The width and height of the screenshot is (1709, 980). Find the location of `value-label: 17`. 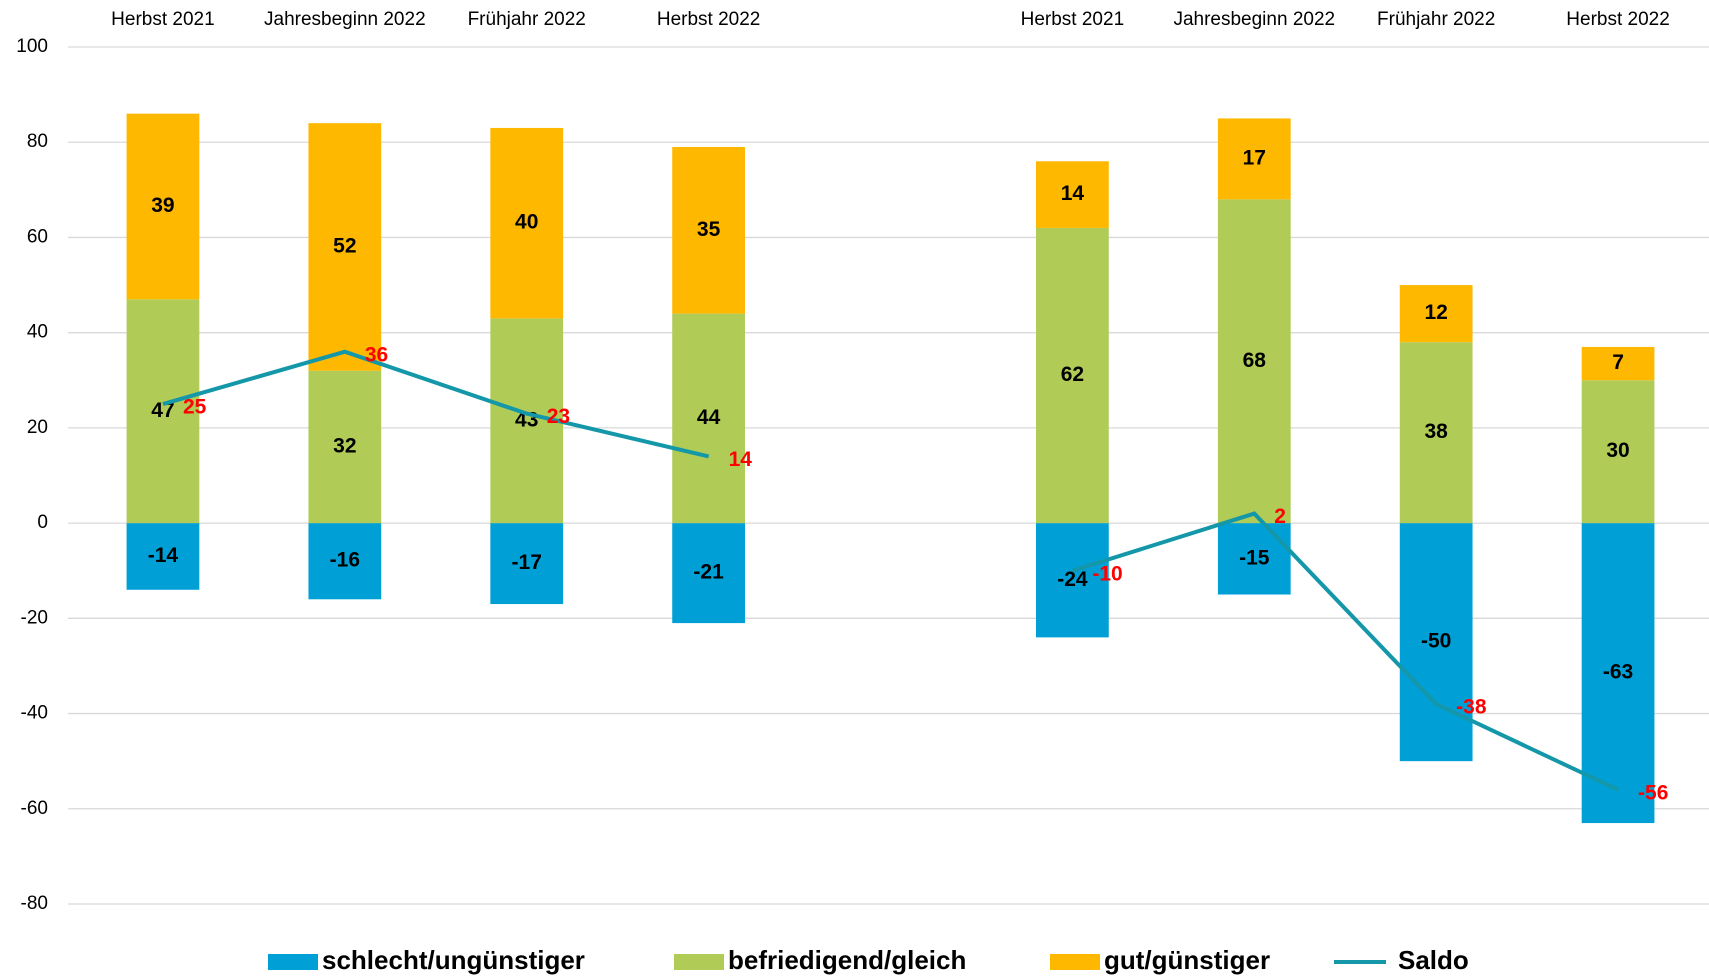

value-label: 17 is located at coordinates (1254, 157).